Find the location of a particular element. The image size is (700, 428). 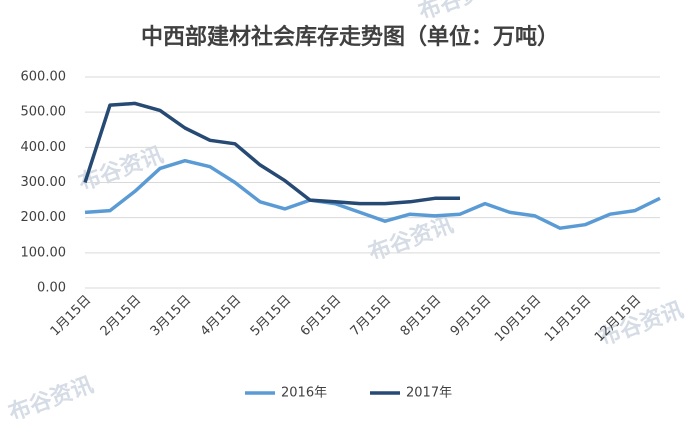

y-tick-label: 100.00 is located at coordinates (44, 252).